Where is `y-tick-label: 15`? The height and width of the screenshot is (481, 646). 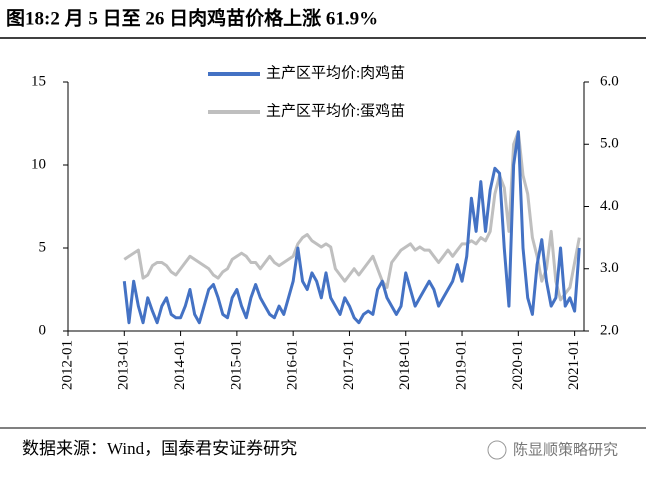 y-tick-label: 15 is located at coordinates (38, 81).